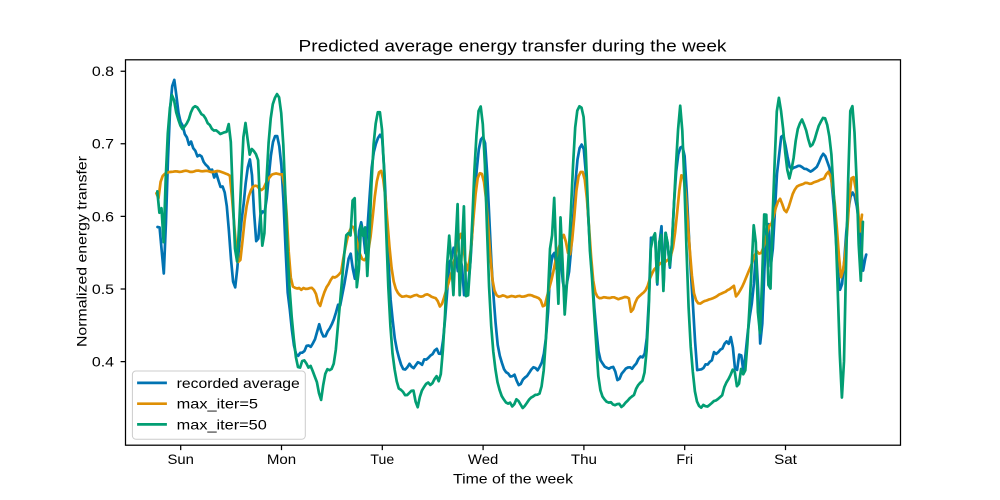  What do you see at coordinates (103, 362) in the screenshot?
I see `svg-text: 0.4` at bounding box center [103, 362].